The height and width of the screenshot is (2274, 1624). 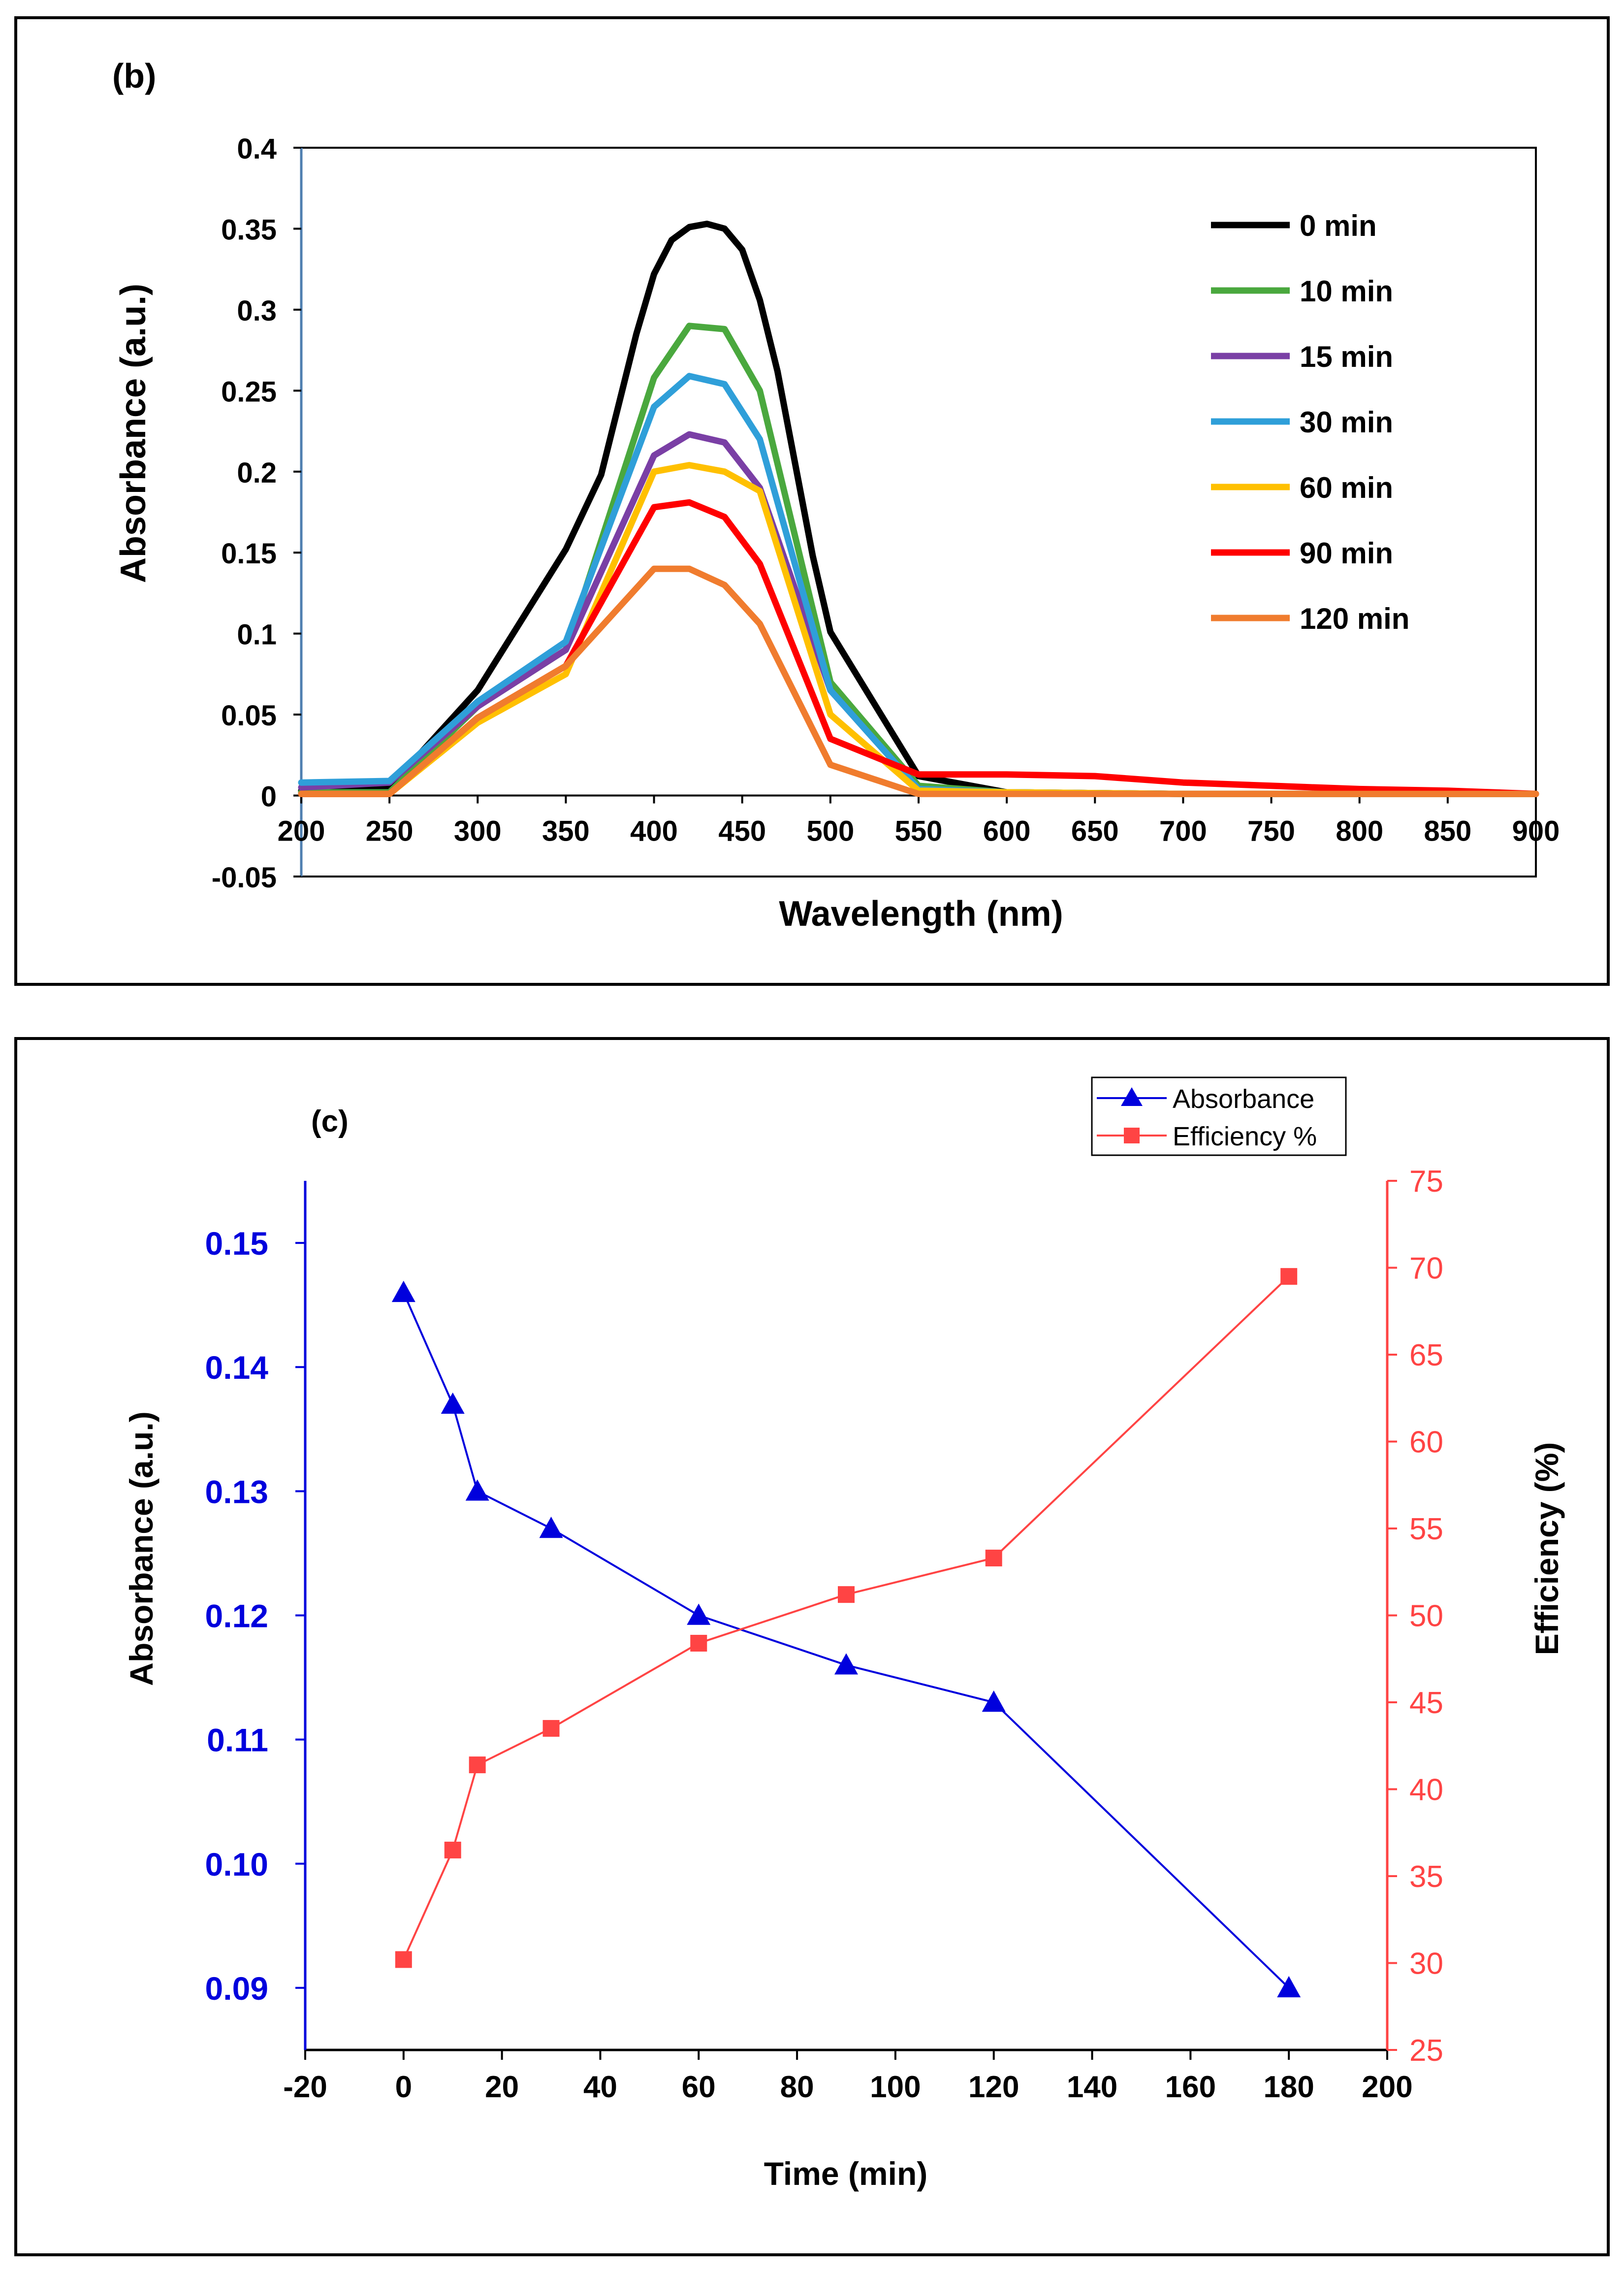 I want to click on panel-c-right-tick-label: 30, so click(x=1426, y=1964).